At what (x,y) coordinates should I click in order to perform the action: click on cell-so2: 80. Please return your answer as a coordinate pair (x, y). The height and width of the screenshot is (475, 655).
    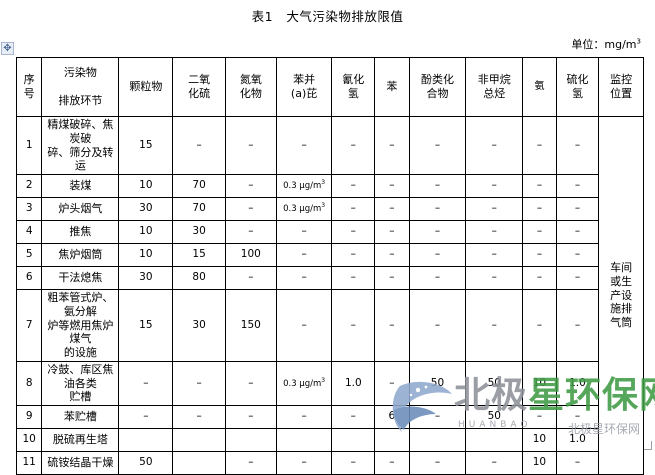
    Looking at the image, I should click on (199, 278).